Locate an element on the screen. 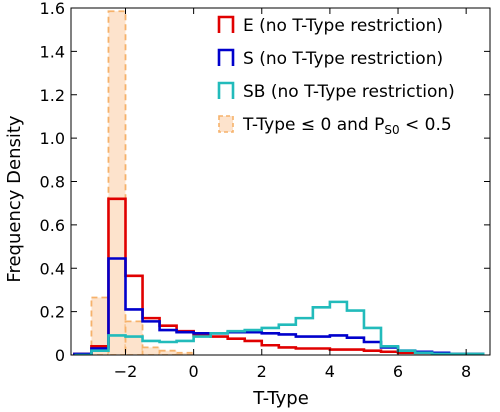 The height and width of the screenshot is (412, 500). legend-label: S (no T-Type restriction) is located at coordinates (343, 59).